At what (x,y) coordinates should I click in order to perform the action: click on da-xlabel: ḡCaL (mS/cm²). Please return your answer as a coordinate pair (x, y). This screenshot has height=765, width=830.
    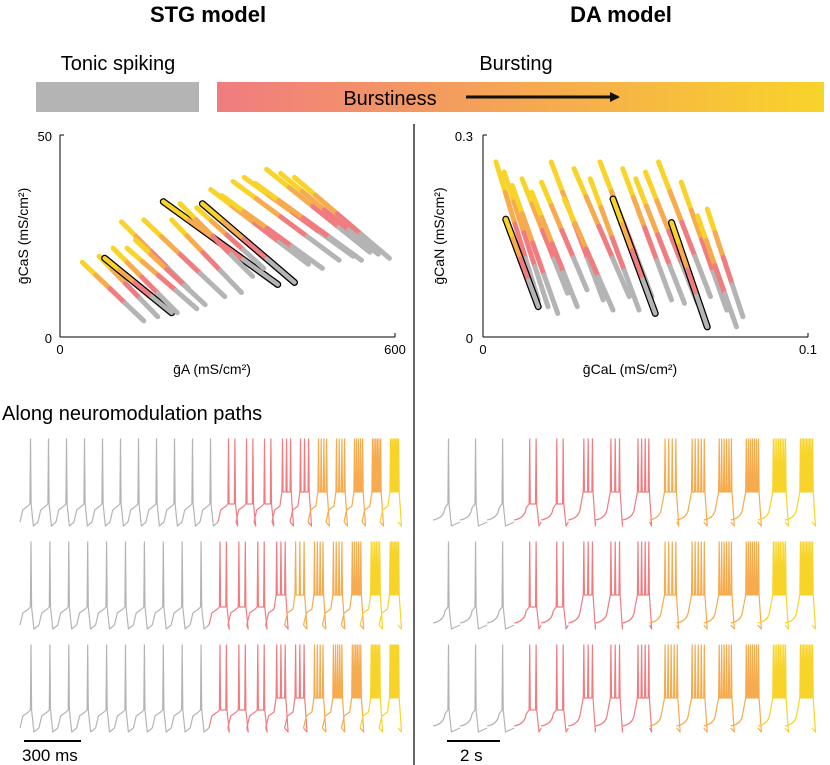
    Looking at the image, I should click on (630, 369).